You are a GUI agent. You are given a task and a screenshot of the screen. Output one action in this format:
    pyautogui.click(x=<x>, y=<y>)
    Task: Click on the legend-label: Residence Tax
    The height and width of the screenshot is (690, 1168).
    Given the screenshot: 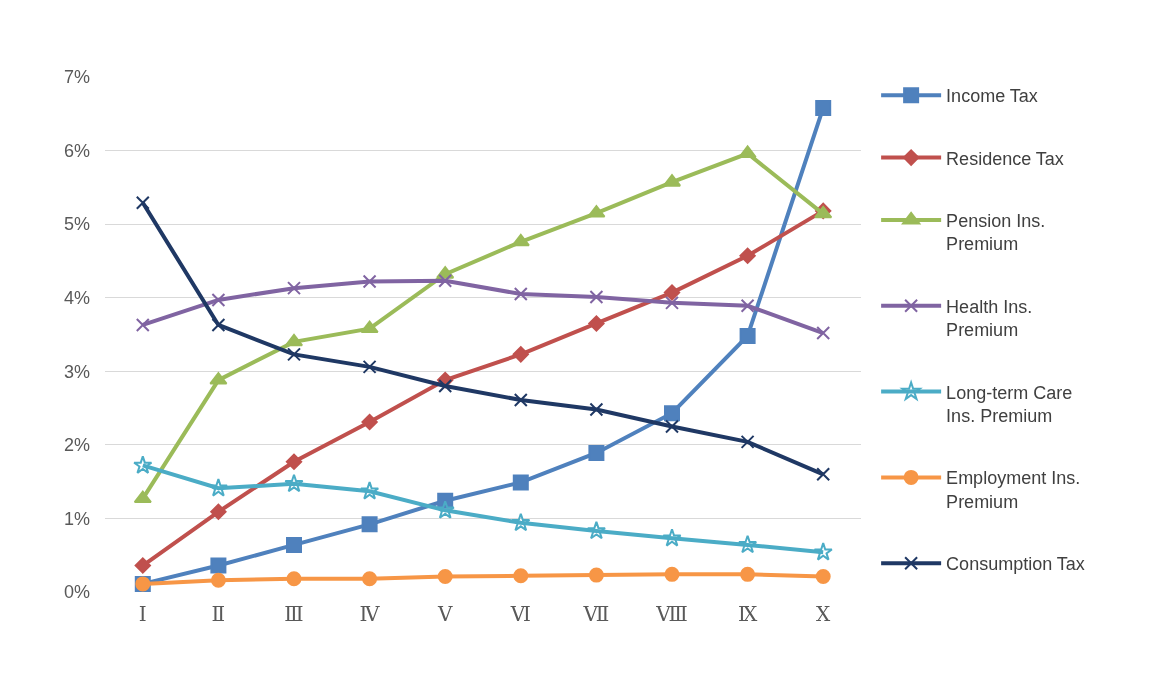 What is the action you would take?
    pyautogui.click(x=1005, y=158)
    